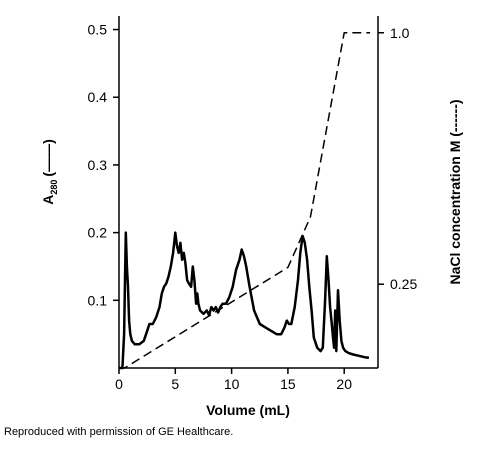 The height and width of the screenshot is (450, 493). I want to click on y-axis-left-title: A280 (——), so click(49, 171).